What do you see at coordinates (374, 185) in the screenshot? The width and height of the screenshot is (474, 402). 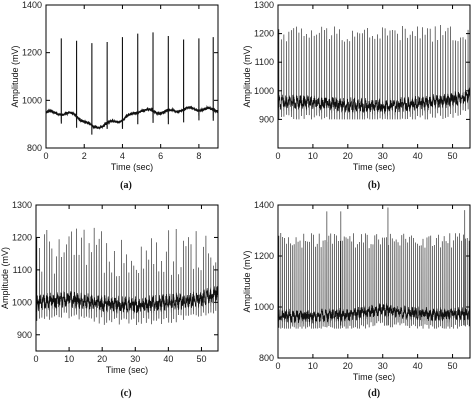 I see `panel-label: (b)` at bounding box center [374, 185].